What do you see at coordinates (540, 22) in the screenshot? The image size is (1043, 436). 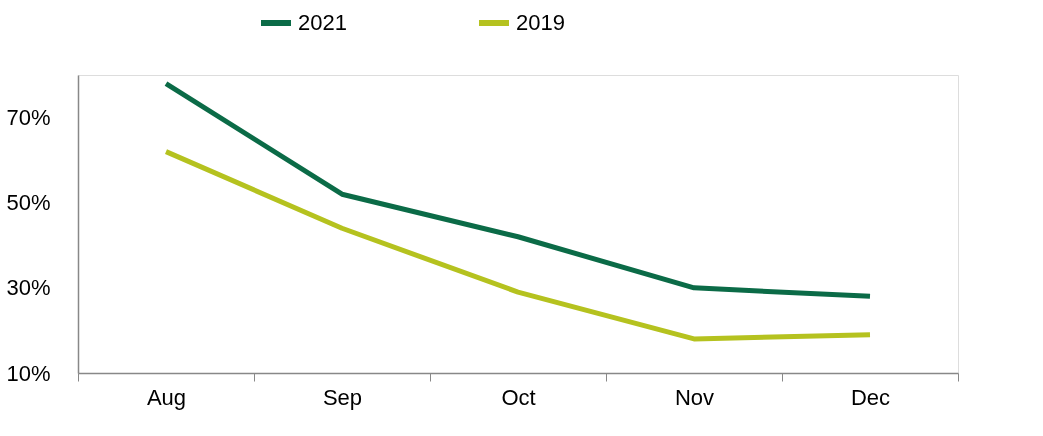 I see `legend-label: 2019` at bounding box center [540, 22].